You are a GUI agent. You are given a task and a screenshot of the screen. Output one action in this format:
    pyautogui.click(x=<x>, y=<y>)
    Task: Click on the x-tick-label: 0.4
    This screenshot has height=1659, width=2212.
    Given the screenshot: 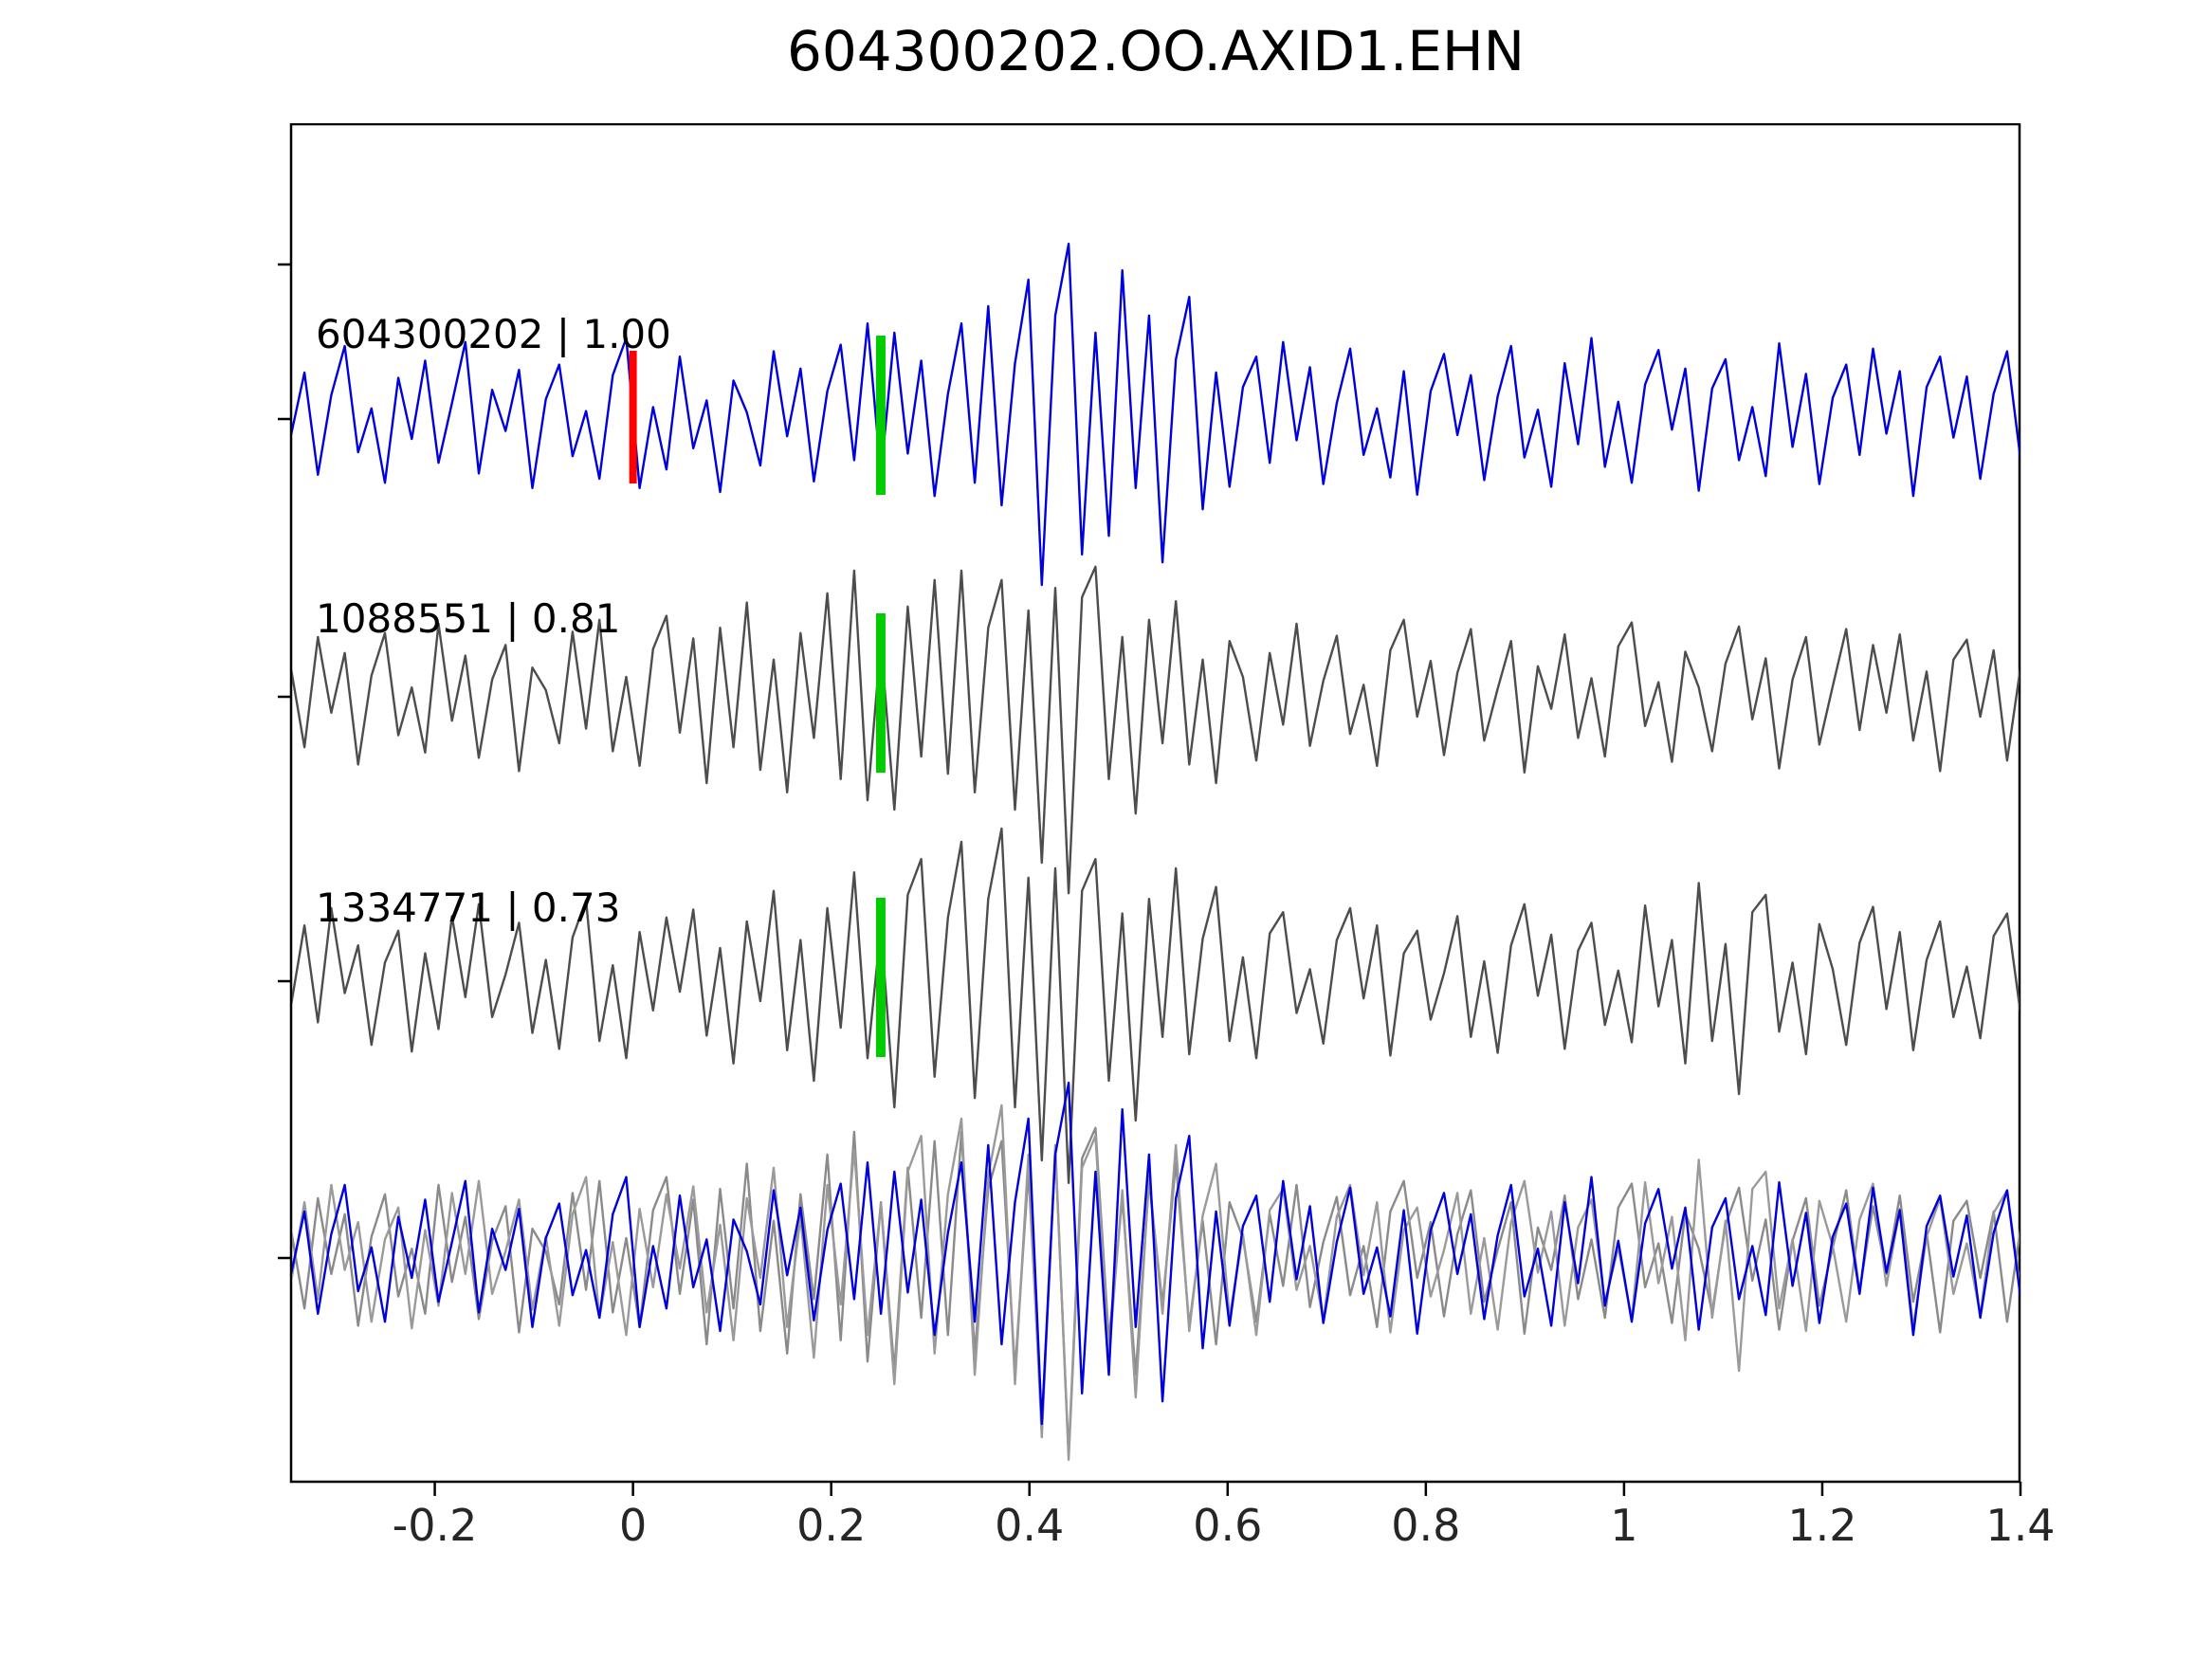 What is the action you would take?
    pyautogui.click(x=1030, y=1525)
    